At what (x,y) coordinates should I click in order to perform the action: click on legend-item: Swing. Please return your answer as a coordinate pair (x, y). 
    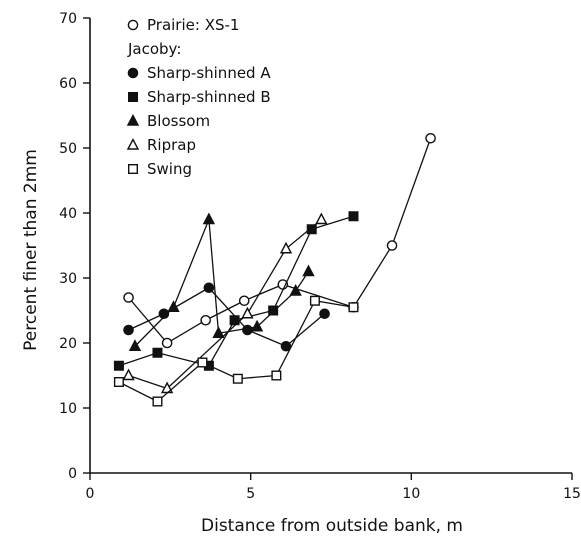
    Looking at the image, I should click on (159, 169).